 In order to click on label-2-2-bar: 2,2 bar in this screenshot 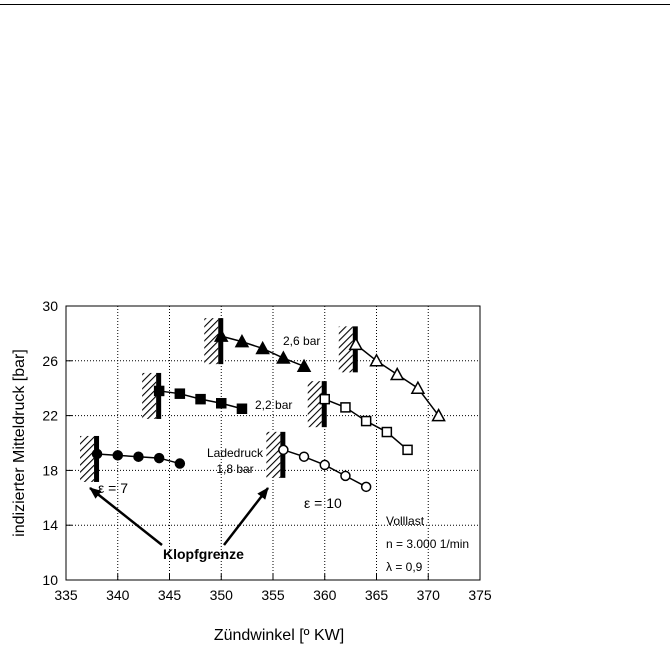, I will do `click(273, 405)`.